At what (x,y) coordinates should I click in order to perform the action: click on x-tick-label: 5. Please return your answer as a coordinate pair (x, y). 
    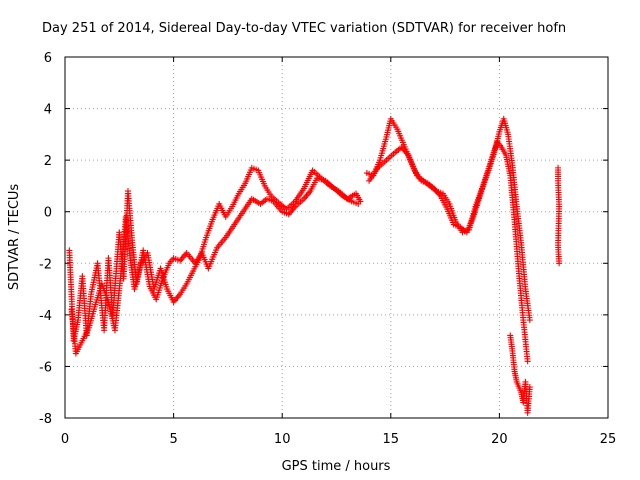
    Looking at the image, I should click on (173, 439).